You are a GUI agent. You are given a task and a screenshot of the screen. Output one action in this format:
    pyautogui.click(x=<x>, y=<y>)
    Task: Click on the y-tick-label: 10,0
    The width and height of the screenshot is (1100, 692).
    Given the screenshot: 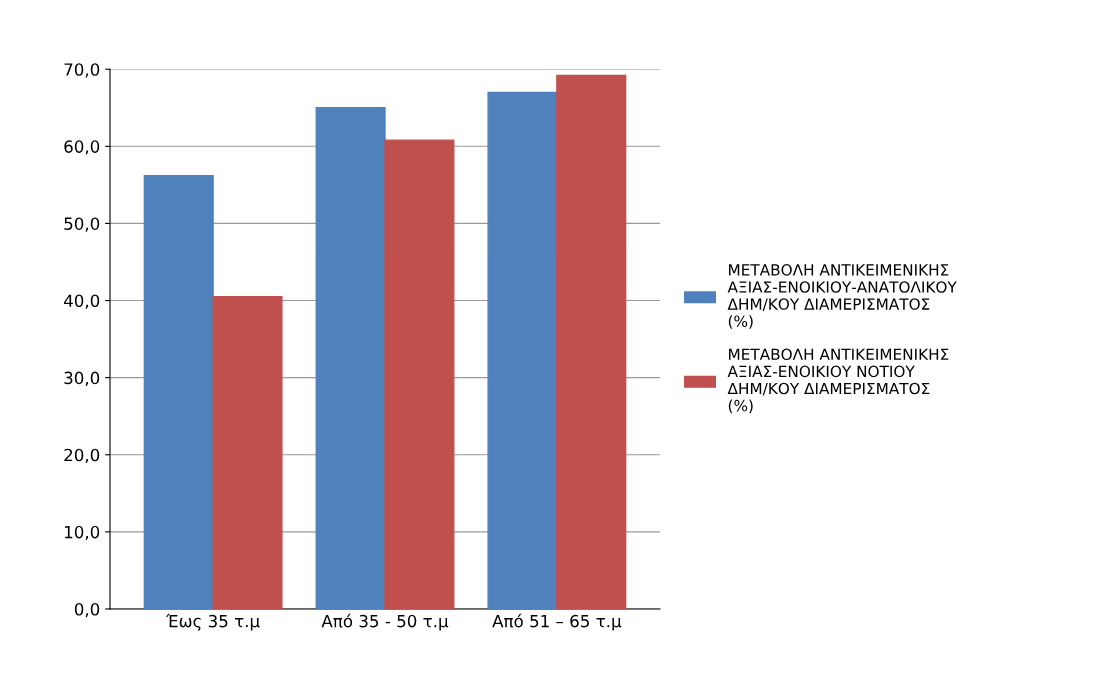 What is the action you would take?
    pyautogui.click(x=82, y=533)
    